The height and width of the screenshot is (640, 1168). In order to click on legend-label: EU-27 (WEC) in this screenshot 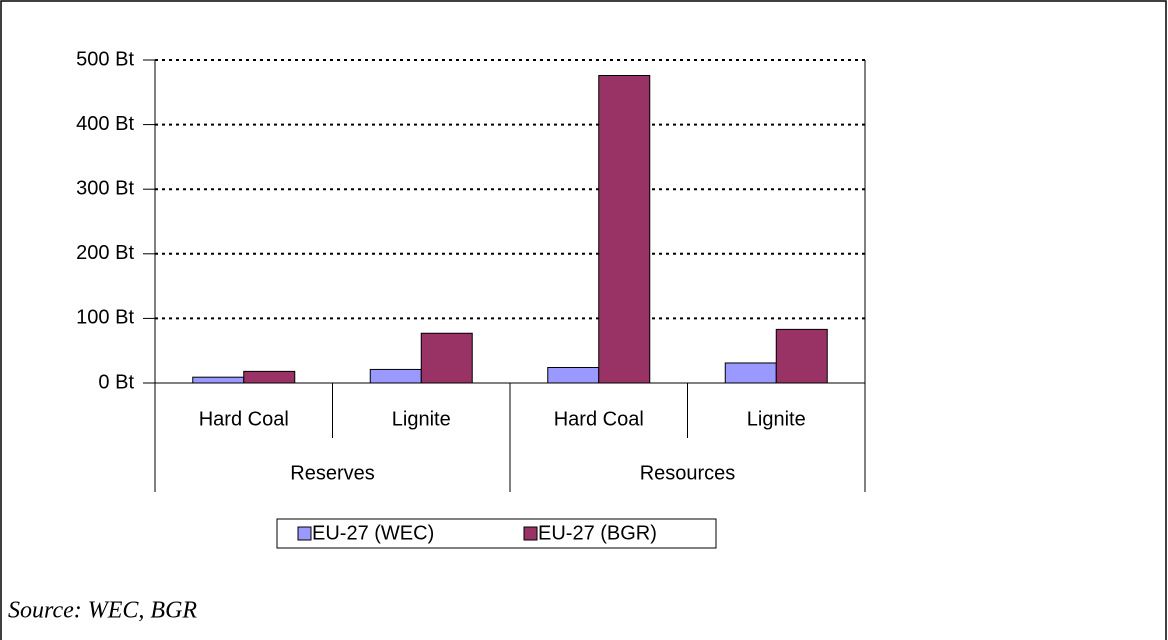, I will do `click(373, 533)`.